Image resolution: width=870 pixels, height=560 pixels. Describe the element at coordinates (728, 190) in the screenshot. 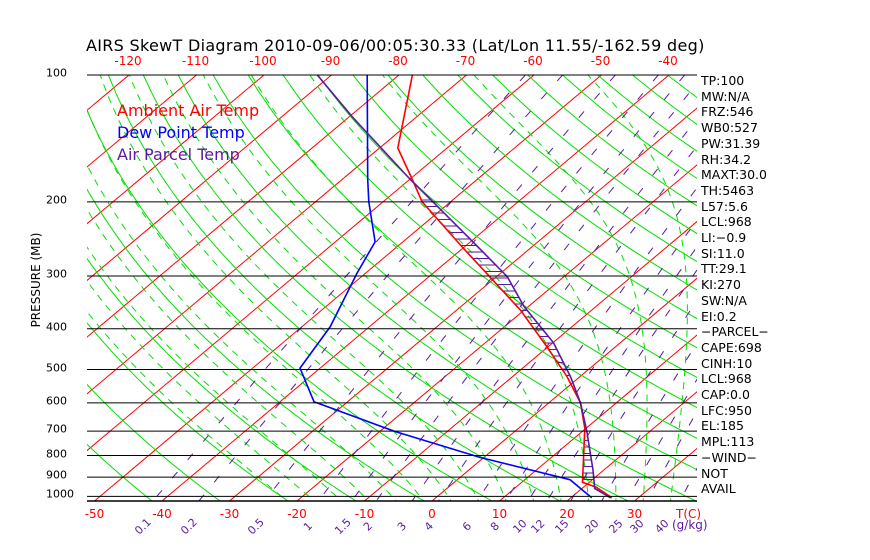

I see `sounding-stat: TH:5463` at that location.